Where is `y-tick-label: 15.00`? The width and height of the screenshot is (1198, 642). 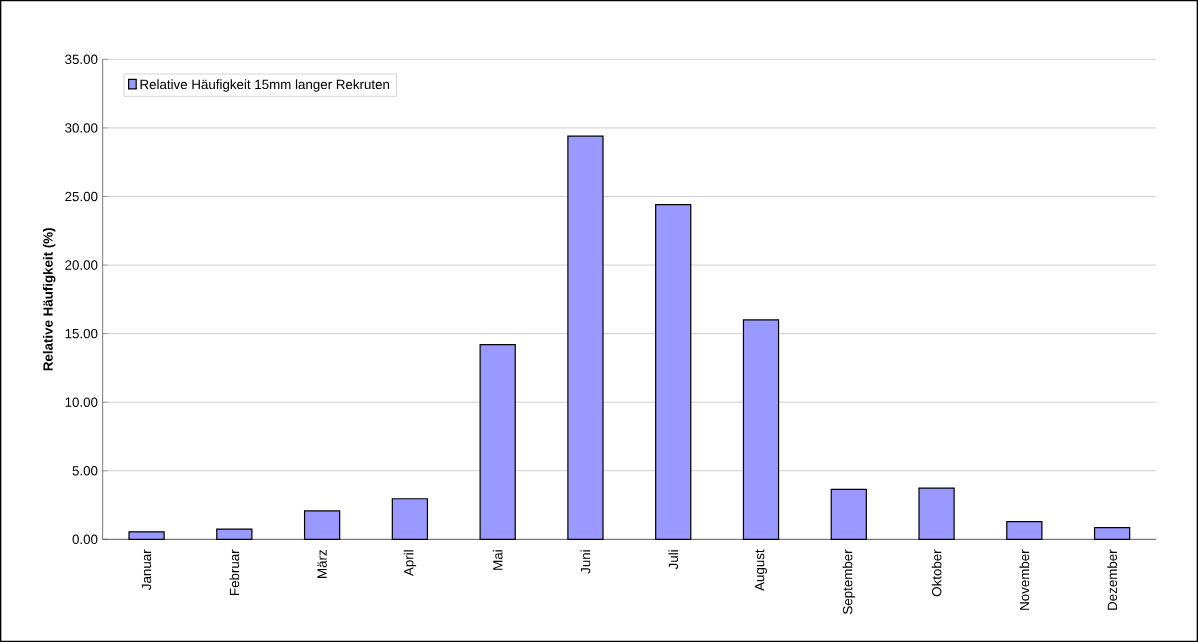 y-tick-label: 15.00 is located at coordinates (81, 333).